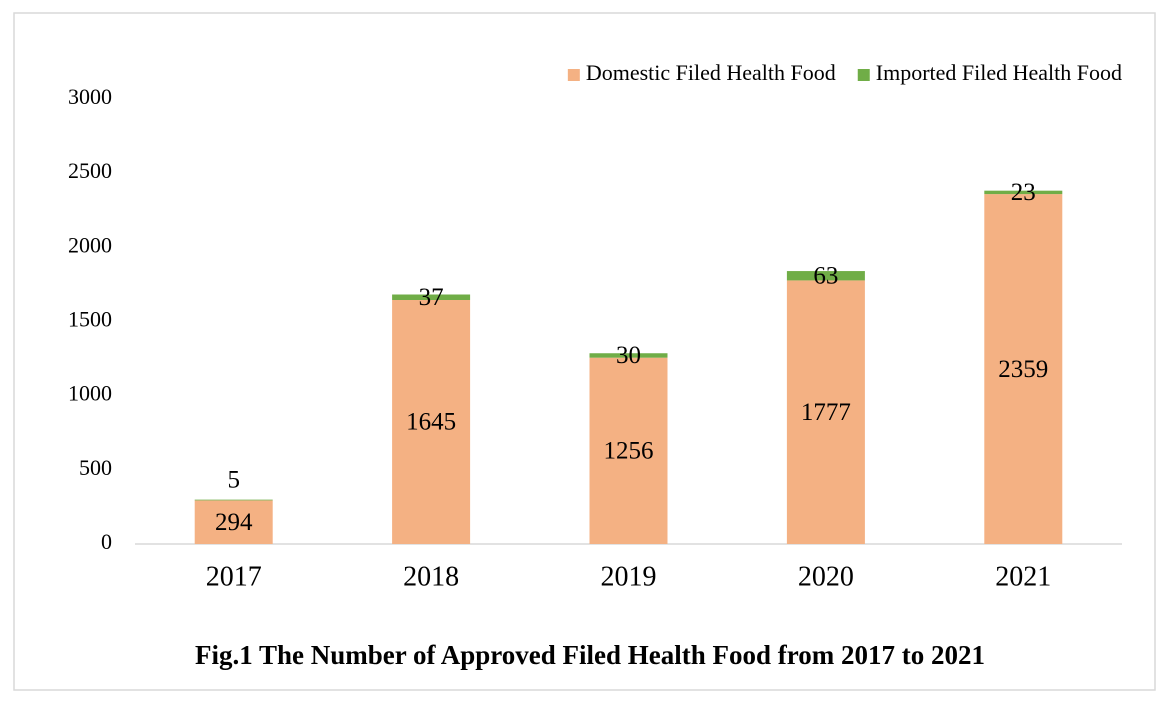 This screenshot has height=706, width=1170. I want to click on x-tick-label: 2017, so click(234, 576).